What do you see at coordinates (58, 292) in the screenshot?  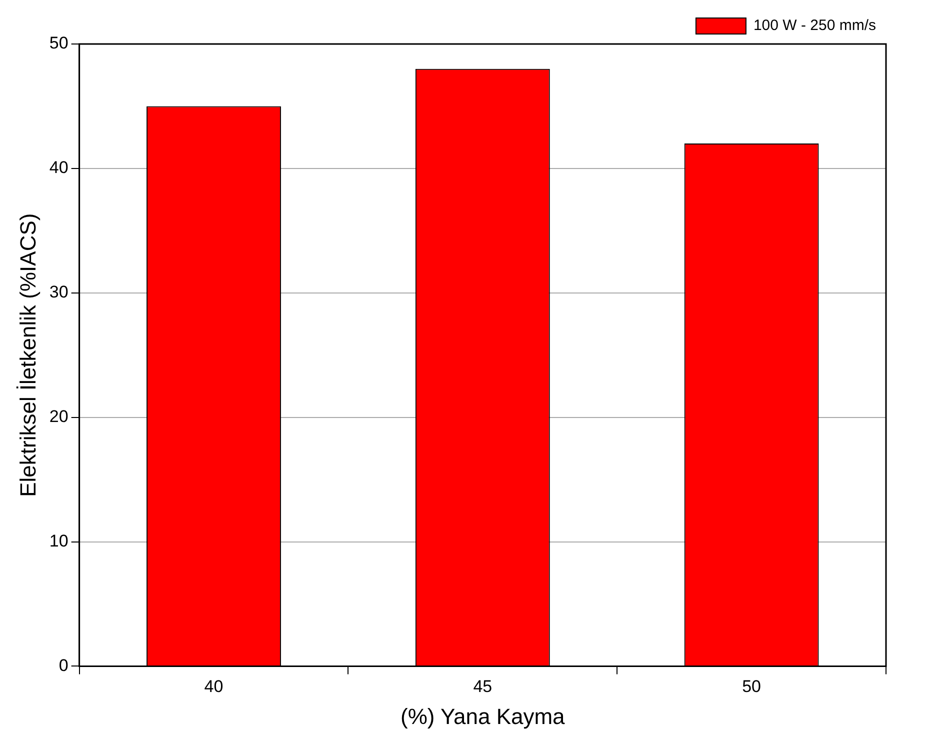 I see `y-tick-label: 30` at bounding box center [58, 292].